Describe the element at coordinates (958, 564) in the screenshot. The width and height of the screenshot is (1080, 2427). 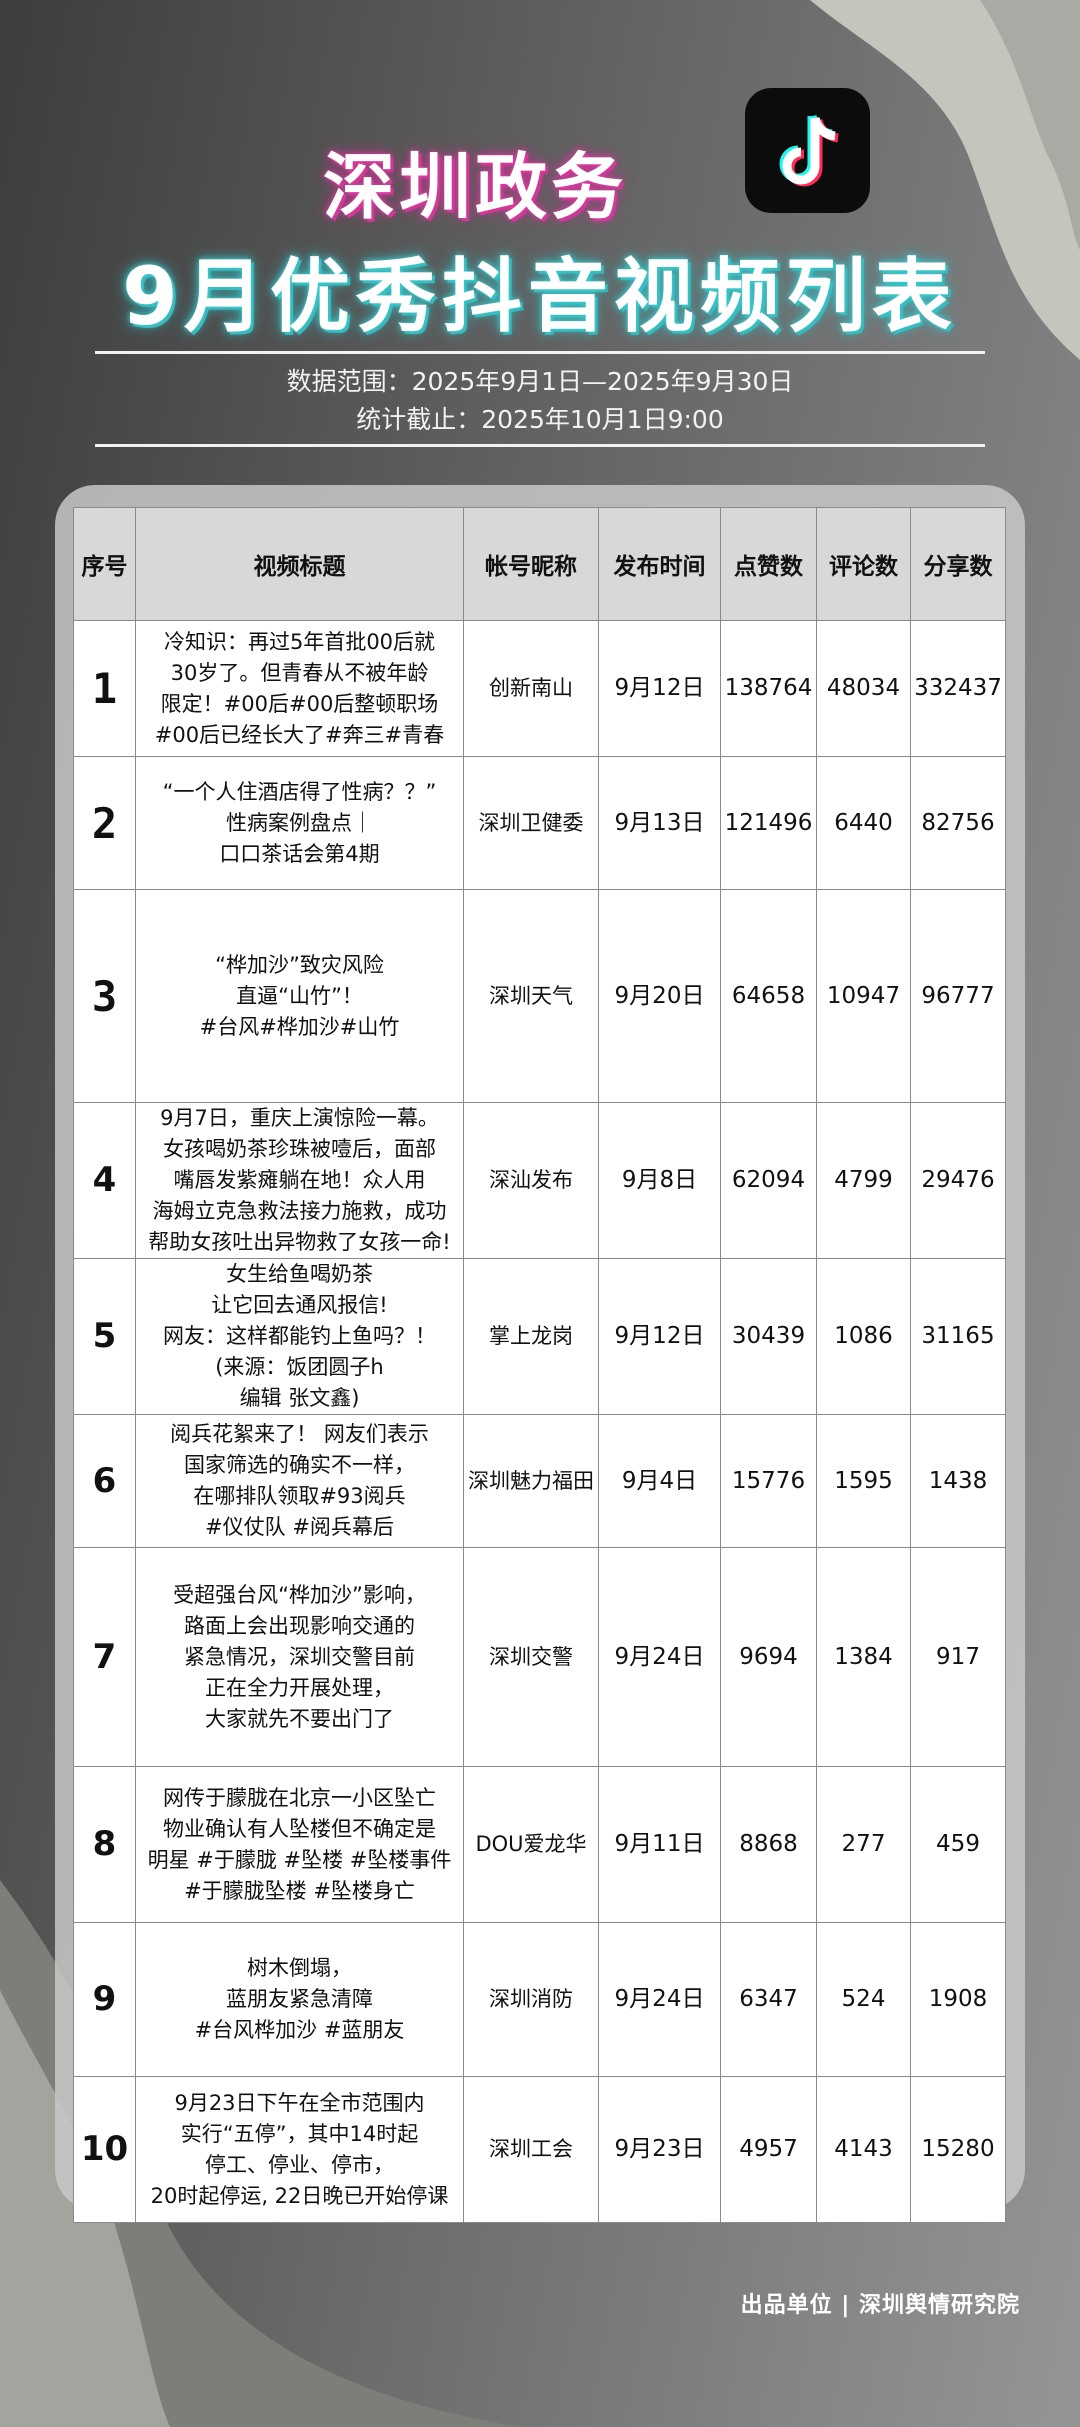
I see `col-shares: 分享数` at that location.